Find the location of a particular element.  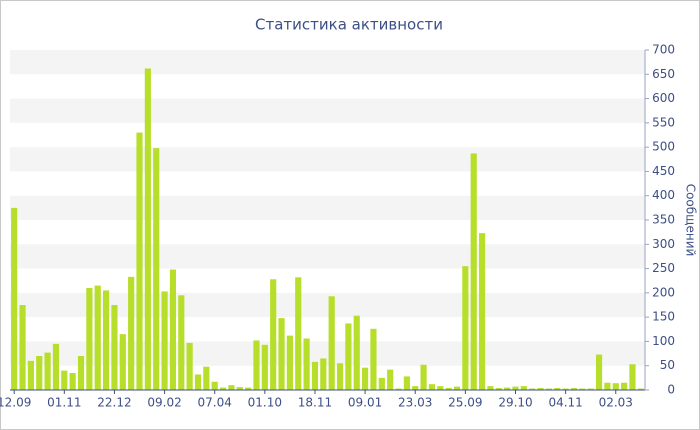

x-tick-label: 09.01 is located at coordinates (365, 403).